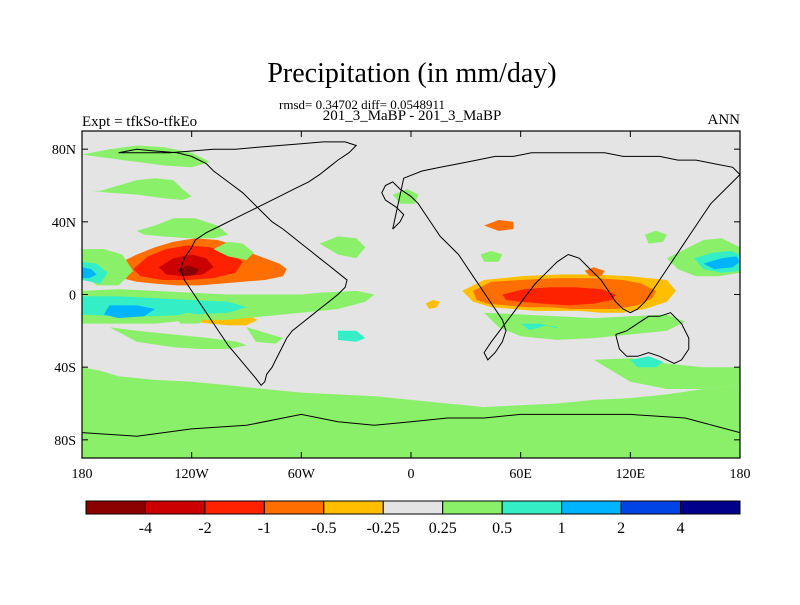 The height and width of the screenshot is (605, 800). I want to click on experiment-label: Expt = tfkSo-tfkEo, so click(139, 122).